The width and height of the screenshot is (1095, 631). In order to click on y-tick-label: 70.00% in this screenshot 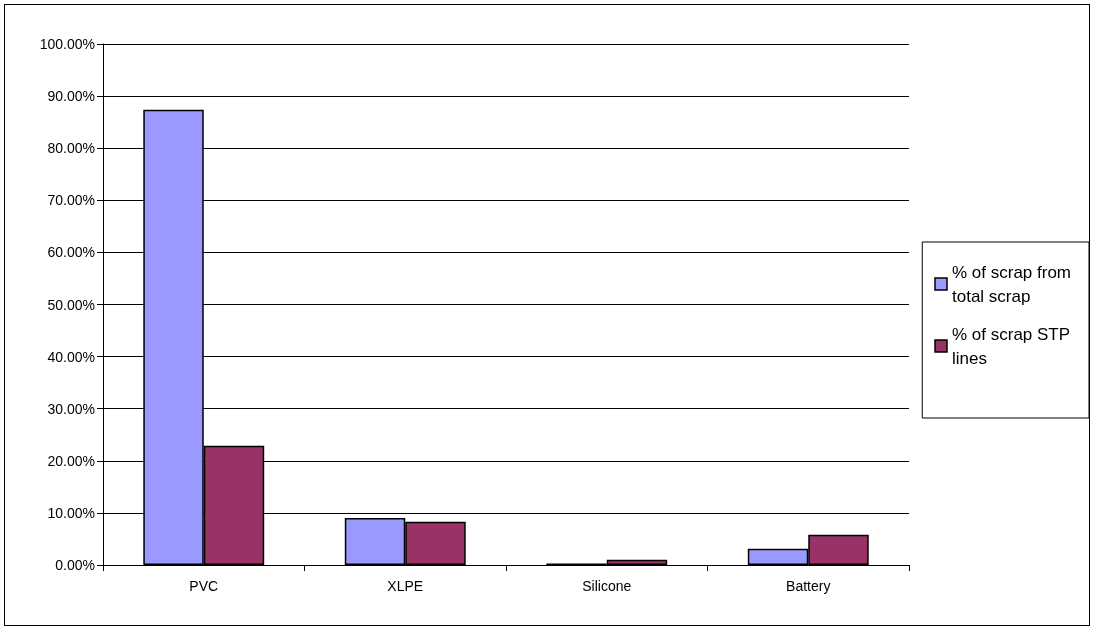, I will do `click(71, 200)`.